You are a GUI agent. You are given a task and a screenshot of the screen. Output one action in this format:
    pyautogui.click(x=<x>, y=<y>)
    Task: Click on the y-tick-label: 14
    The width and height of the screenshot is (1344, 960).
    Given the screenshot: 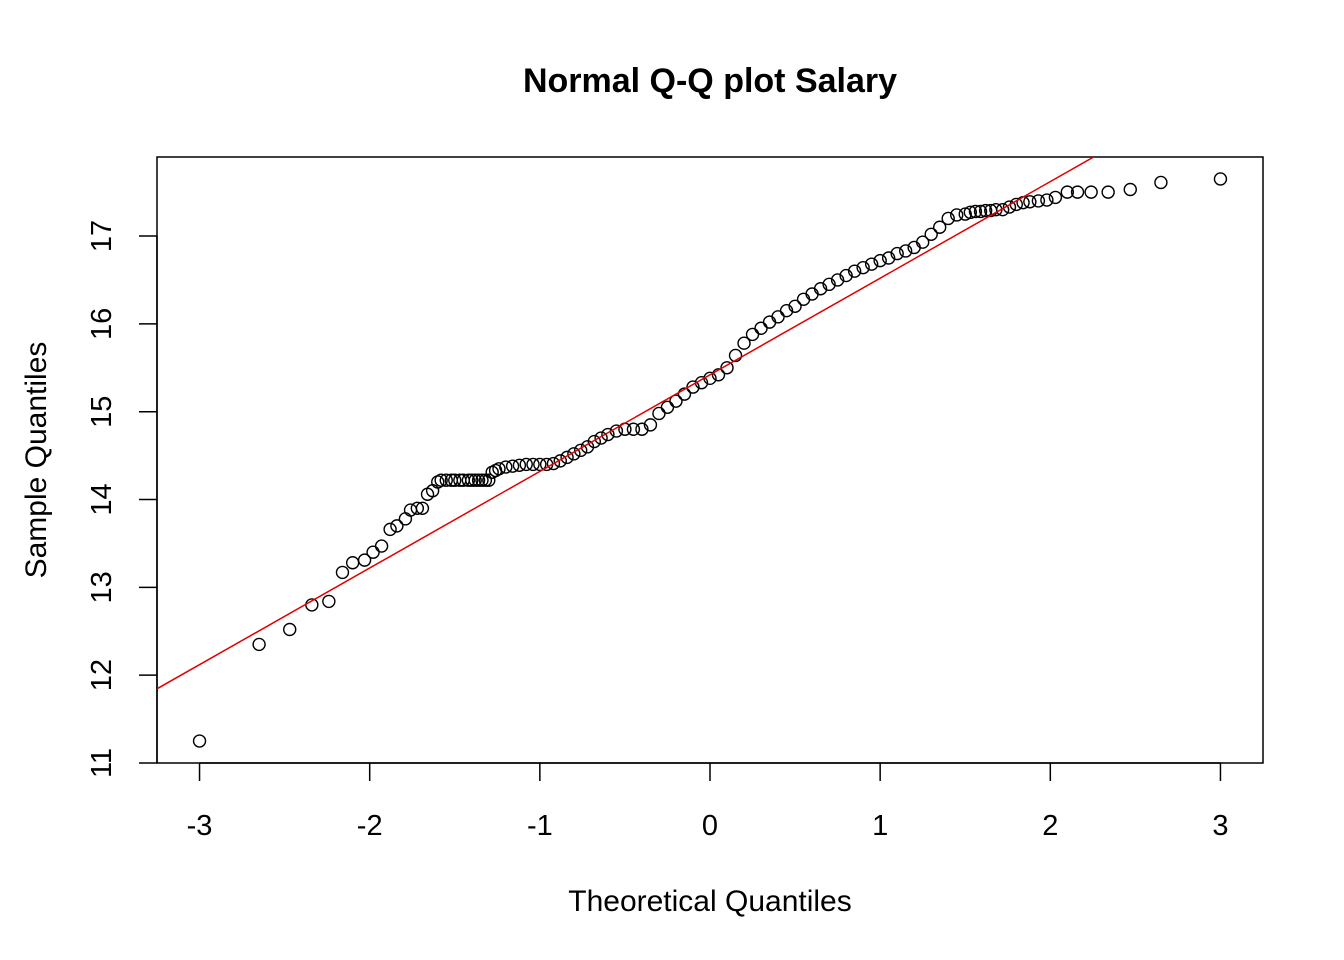 What is the action you would take?
    pyautogui.click(x=102, y=499)
    